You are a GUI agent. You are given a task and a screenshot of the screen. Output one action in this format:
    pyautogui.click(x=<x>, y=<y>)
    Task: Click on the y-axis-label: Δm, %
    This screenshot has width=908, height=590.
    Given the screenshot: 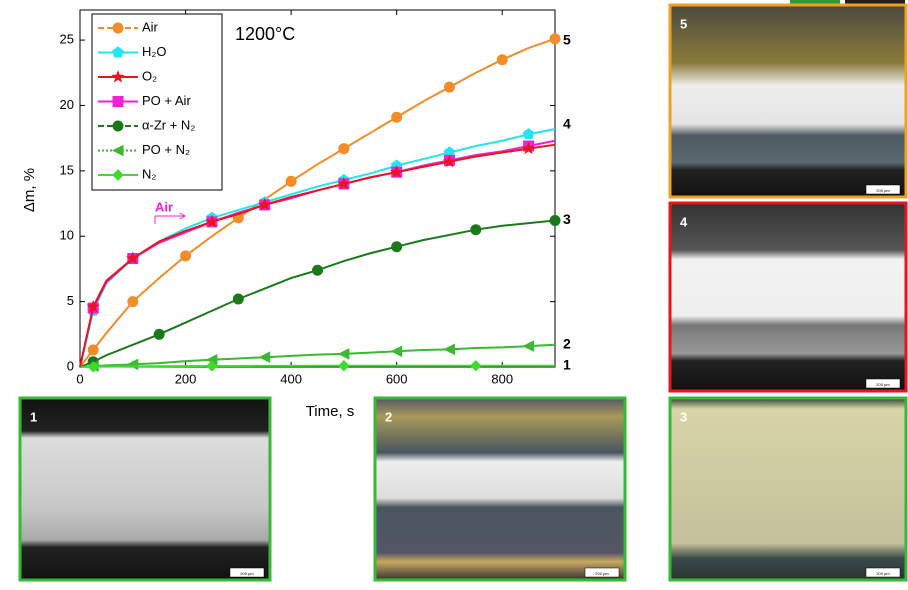 What is the action you would take?
    pyautogui.click(x=29, y=190)
    